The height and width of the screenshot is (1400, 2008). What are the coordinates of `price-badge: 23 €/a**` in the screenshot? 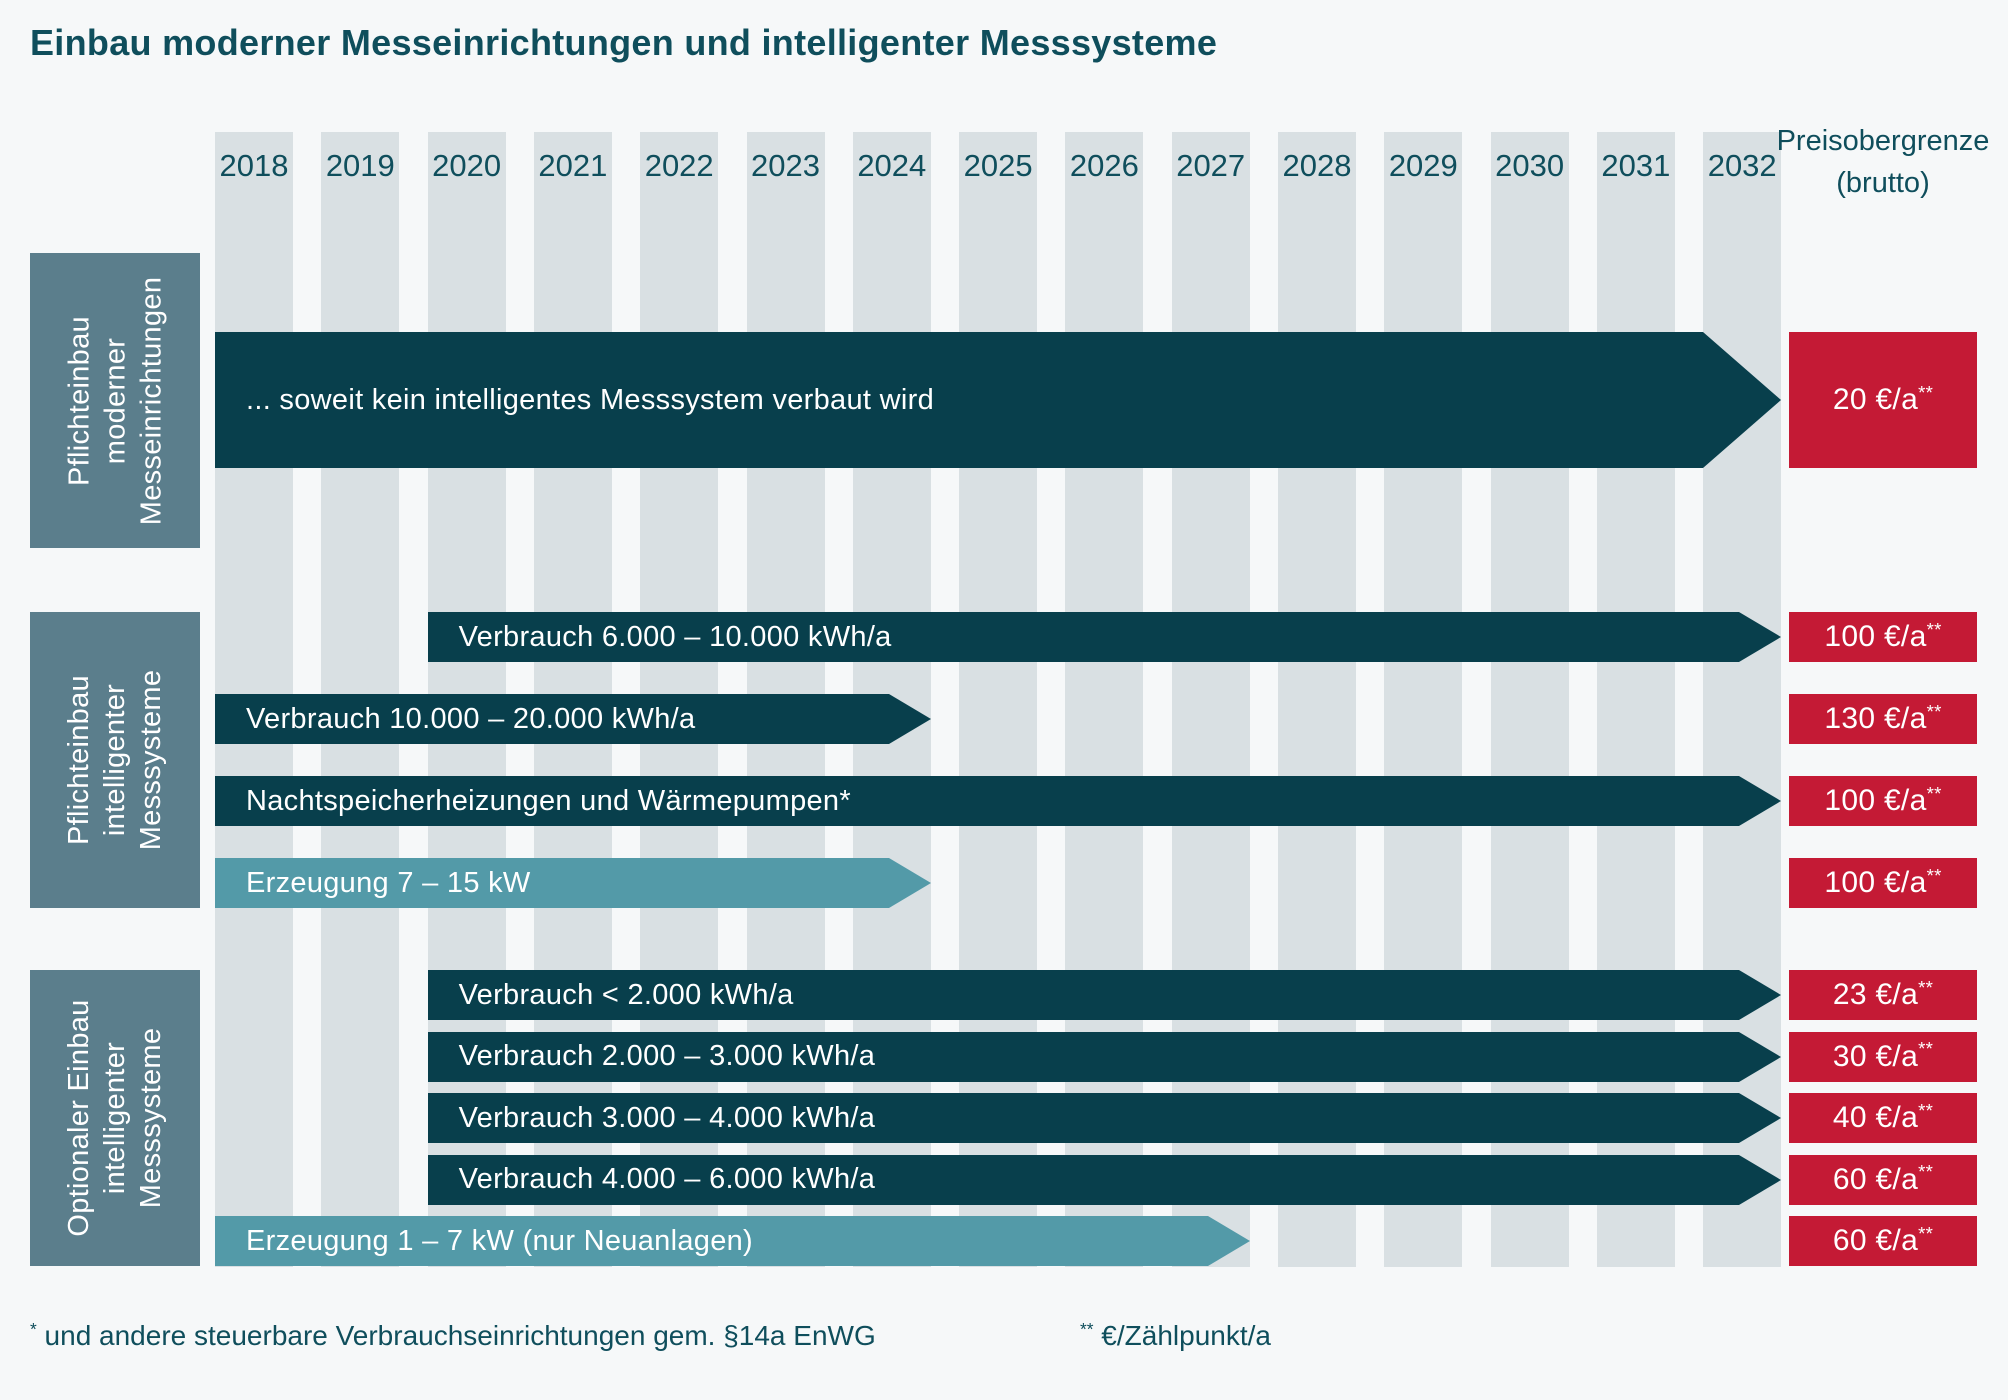 It's located at (1883, 995).